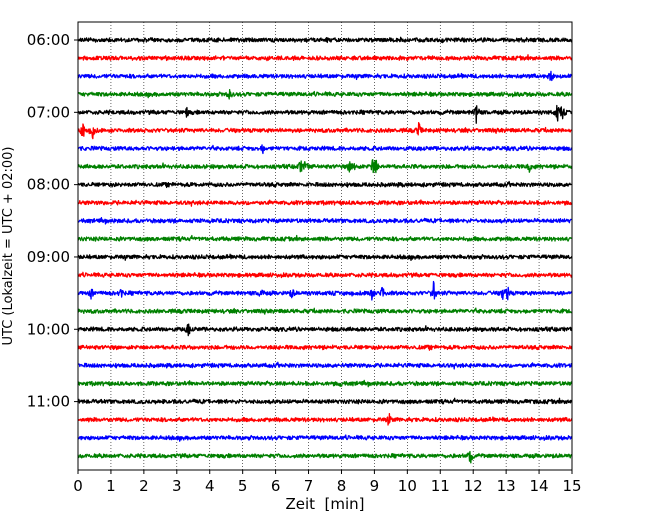  What do you see at coordinates (210, 486) in the screenshot?
I see `x-tick-label-4: 4` at bounding box center [210, 486].